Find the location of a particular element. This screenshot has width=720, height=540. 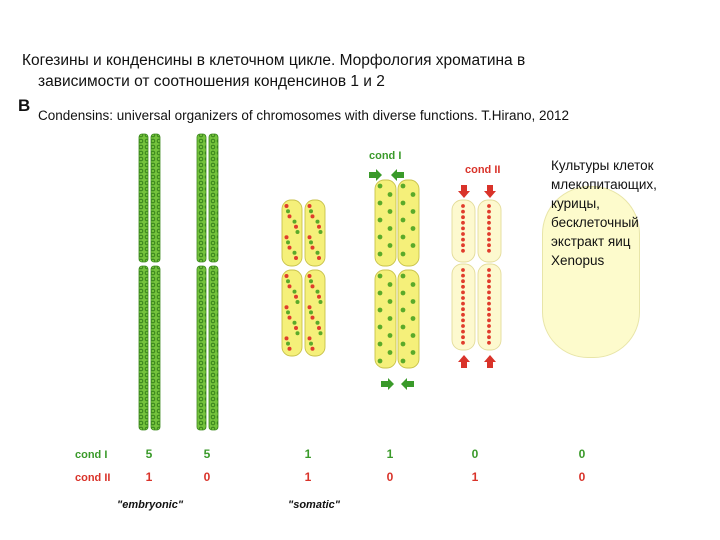

cond1-top-label: cond I is located at coordinates (385, 156).